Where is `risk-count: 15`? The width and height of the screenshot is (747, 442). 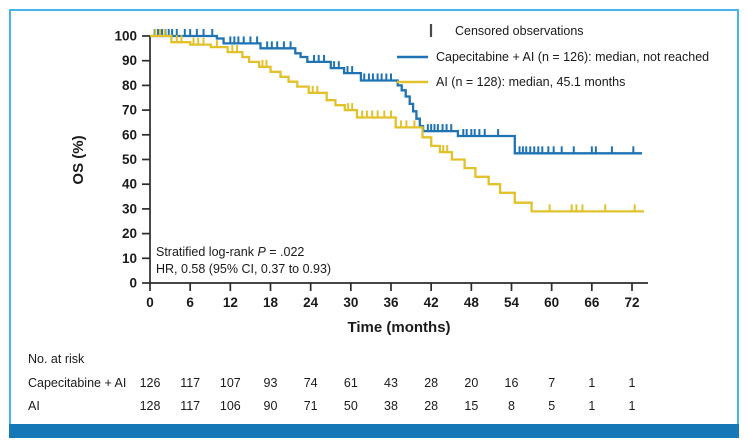
risk-count: 15 is located at coordinates (471, 406).